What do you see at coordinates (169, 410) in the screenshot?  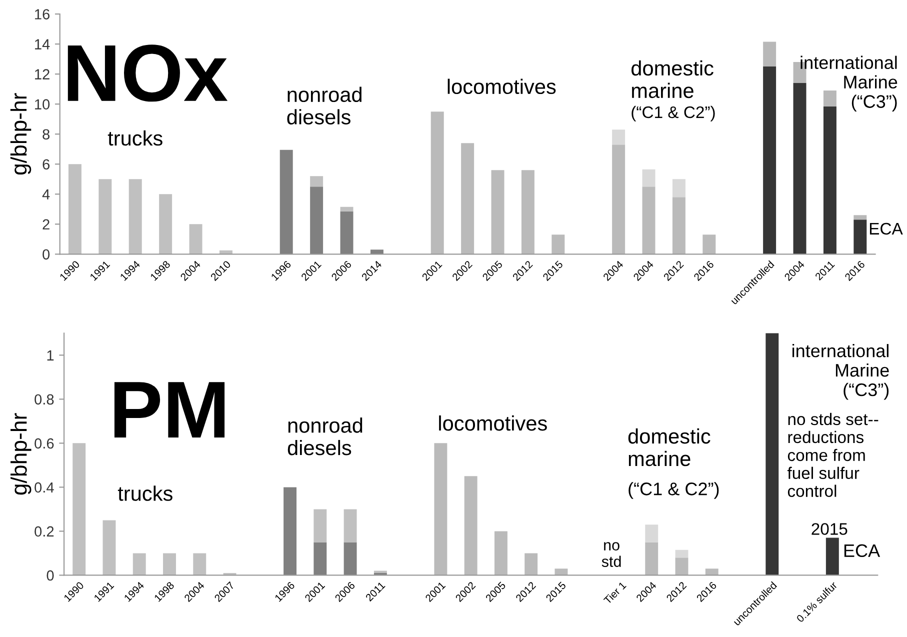 I see `chart-title: PM` at bounding box center [169, 410].